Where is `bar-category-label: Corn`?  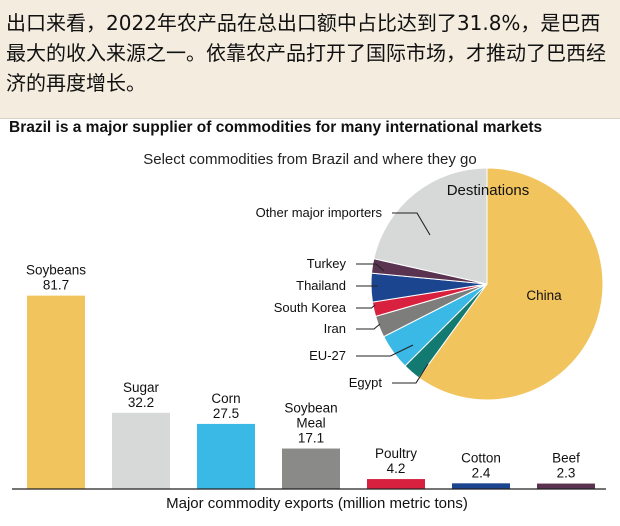 bar-category-label: Corn is located at coordinates (225, 398).